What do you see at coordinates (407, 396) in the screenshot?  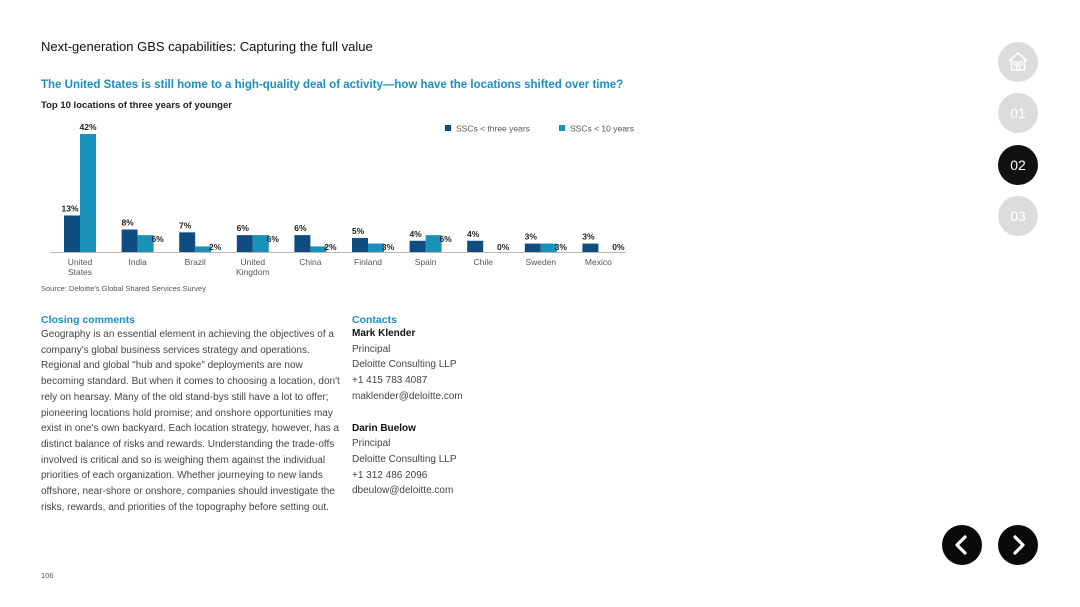 I see `contact-email: maklender@deloitte.com` at bounding box center [407, 396].